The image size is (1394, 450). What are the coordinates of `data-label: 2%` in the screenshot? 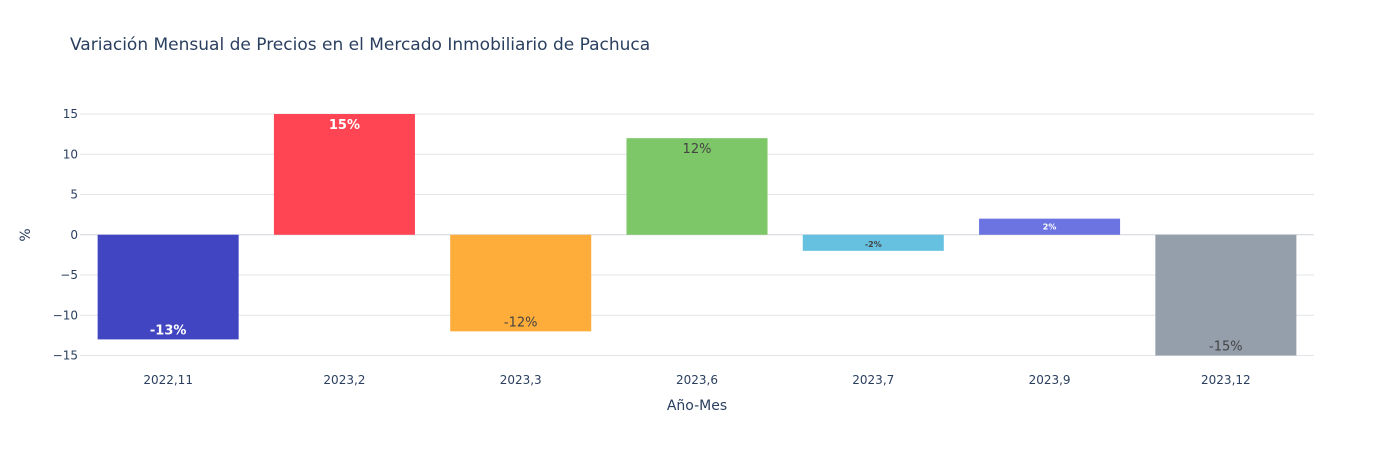 It's located at (1050, 227).